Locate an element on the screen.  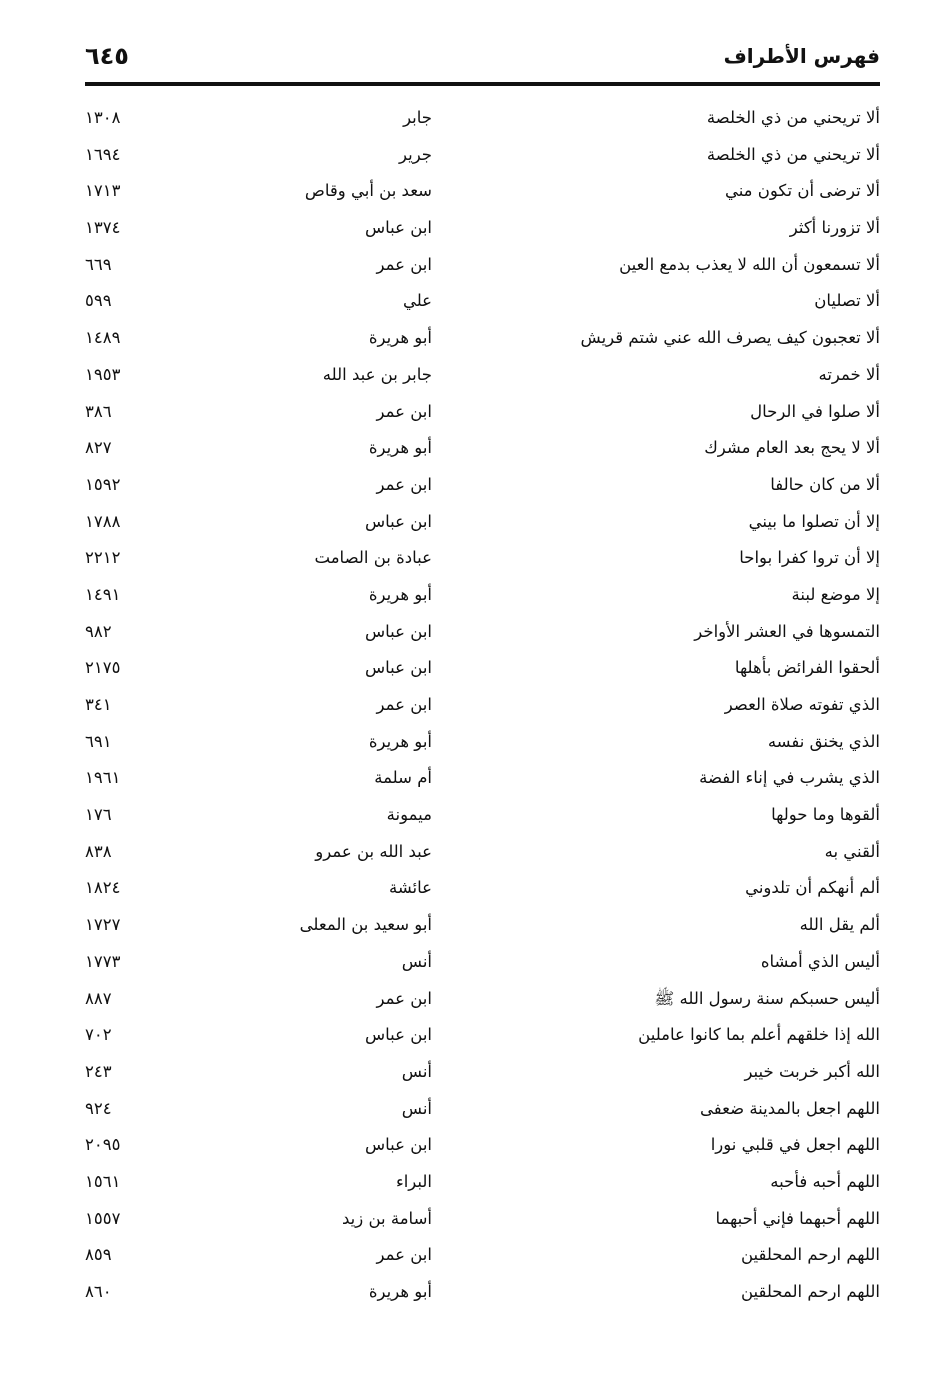
hadith-phrase: ألا تصليان is located at coordinates (847, 301).